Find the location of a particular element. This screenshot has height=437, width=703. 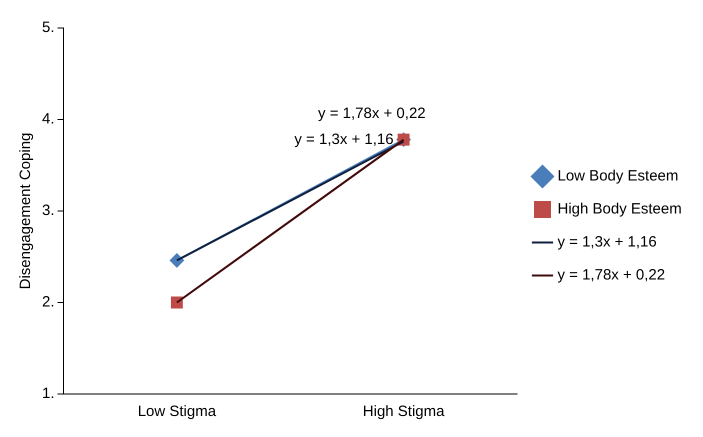

y-tick-label: 1. is located at coordinates (48, 393).